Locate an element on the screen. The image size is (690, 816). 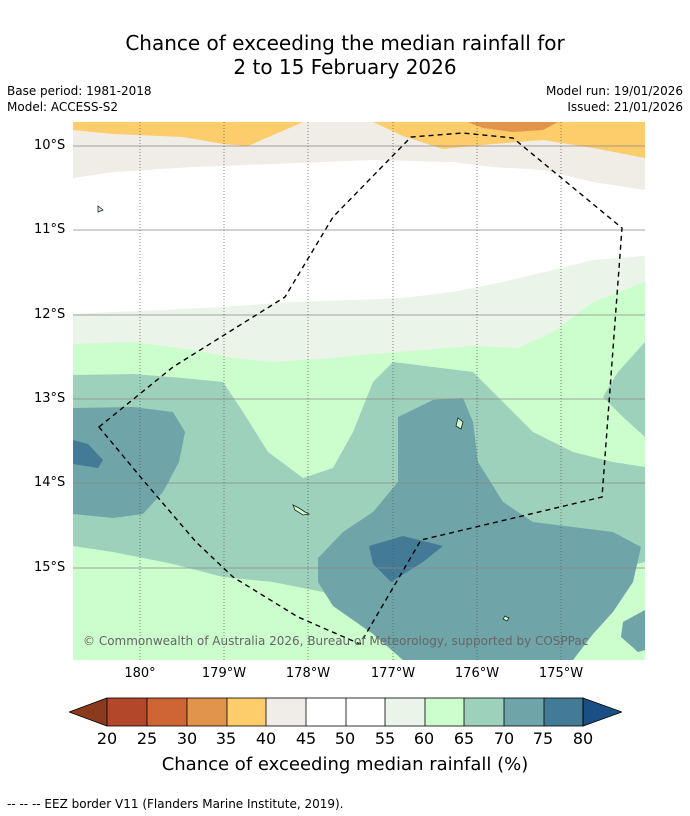
colorbar-tick-35: 35 is located at coordinates (226, 738).